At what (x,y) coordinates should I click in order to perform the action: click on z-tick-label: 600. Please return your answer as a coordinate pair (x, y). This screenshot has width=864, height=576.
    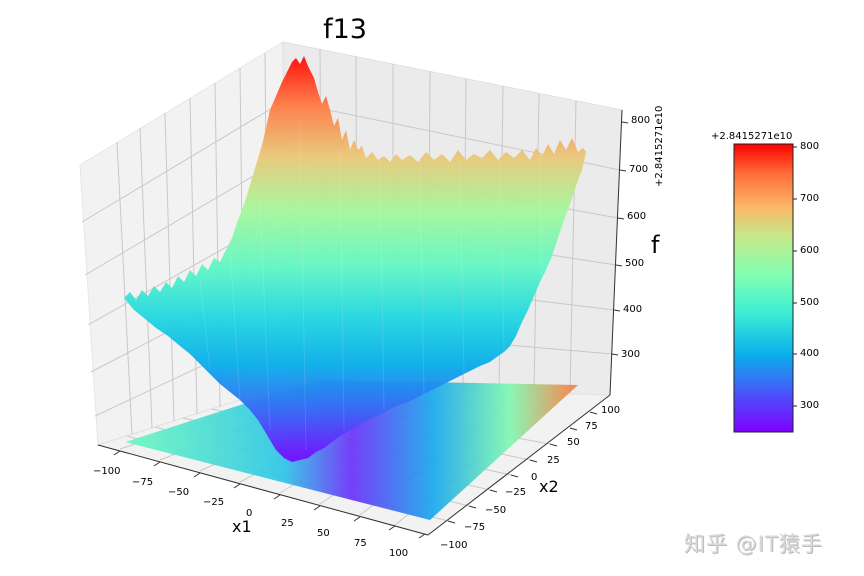
    Looking at the image, I should click on (637, 216).